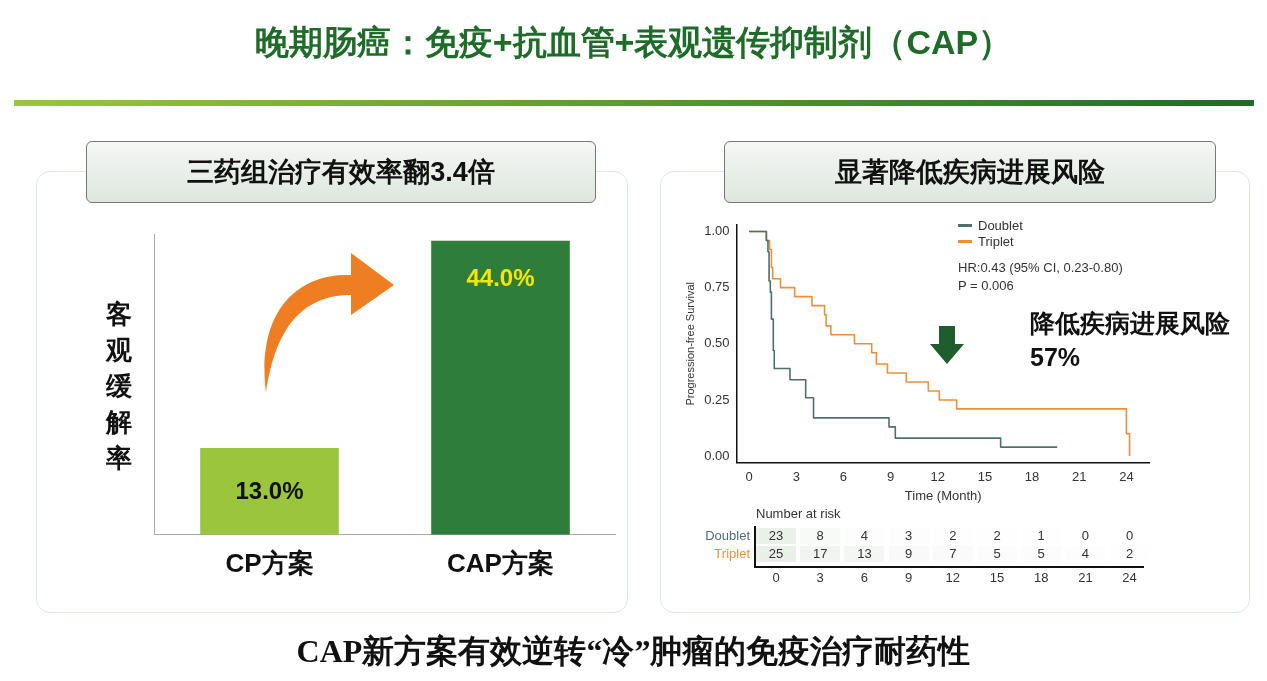  What do you see at coordinates (717, 287) in the screenshot?
I see `y-tick-label: 0.75` at bounding box center [717, 287].